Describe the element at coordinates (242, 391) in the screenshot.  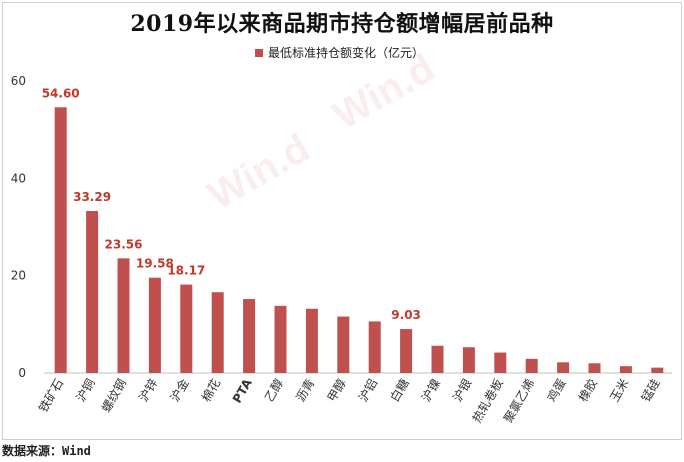
I see `x-tick-label: PTA` at that location.